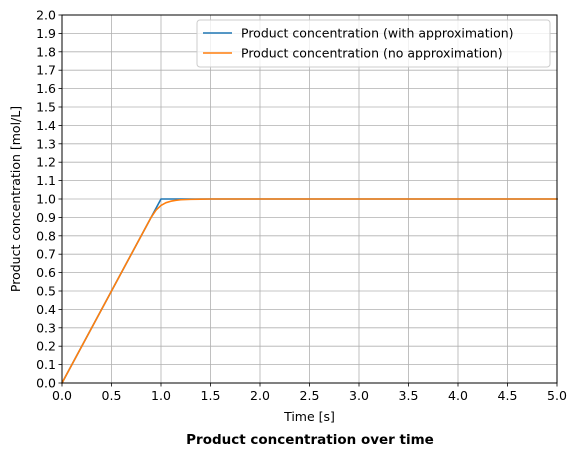  I want to click on y-tick-label: 1.1, so click(46, 180).